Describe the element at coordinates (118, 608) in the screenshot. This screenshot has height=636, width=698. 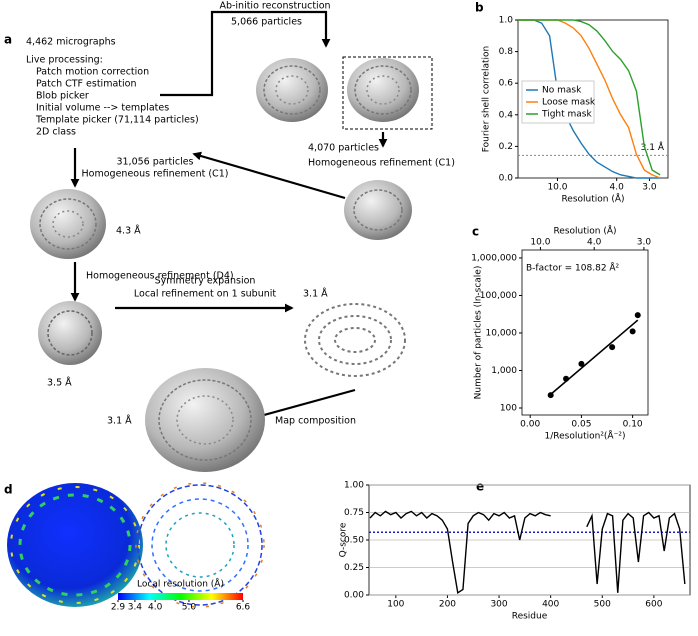
I see `colorbar-tick-label: 2.9` at that location.